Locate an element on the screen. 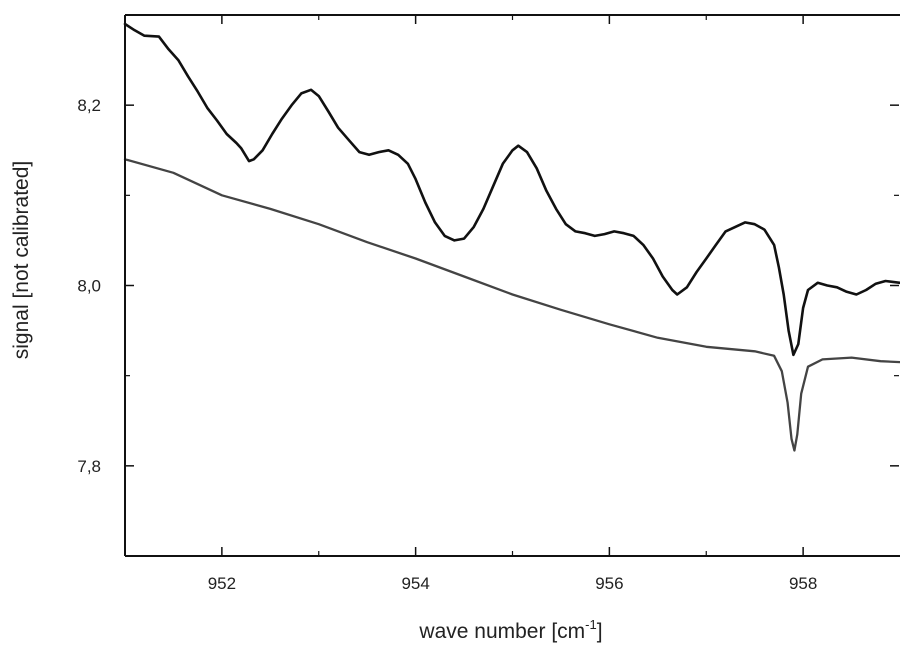 This screenshot has width=900, height=648. y-tick-label: 8,0 is located at coordinates (89, 286).